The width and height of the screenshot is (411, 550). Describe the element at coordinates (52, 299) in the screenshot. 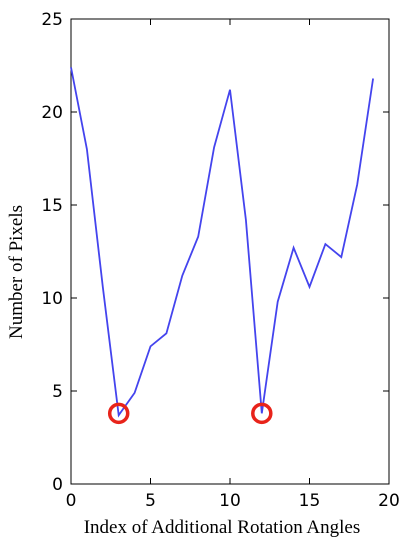

I see `y-tick-label: 10` at that location.